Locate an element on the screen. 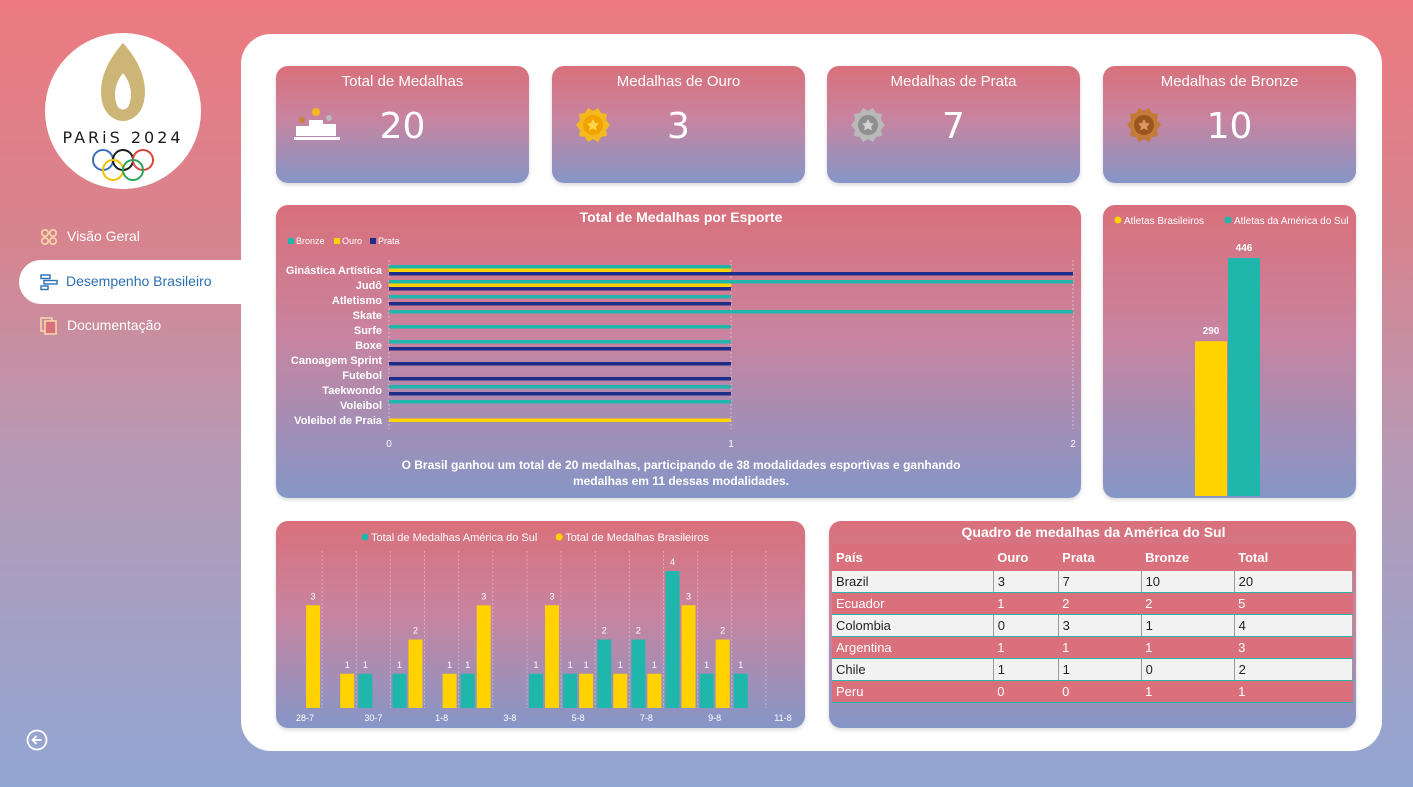  table-cell: 10 is located at coordinates (1188, 582).